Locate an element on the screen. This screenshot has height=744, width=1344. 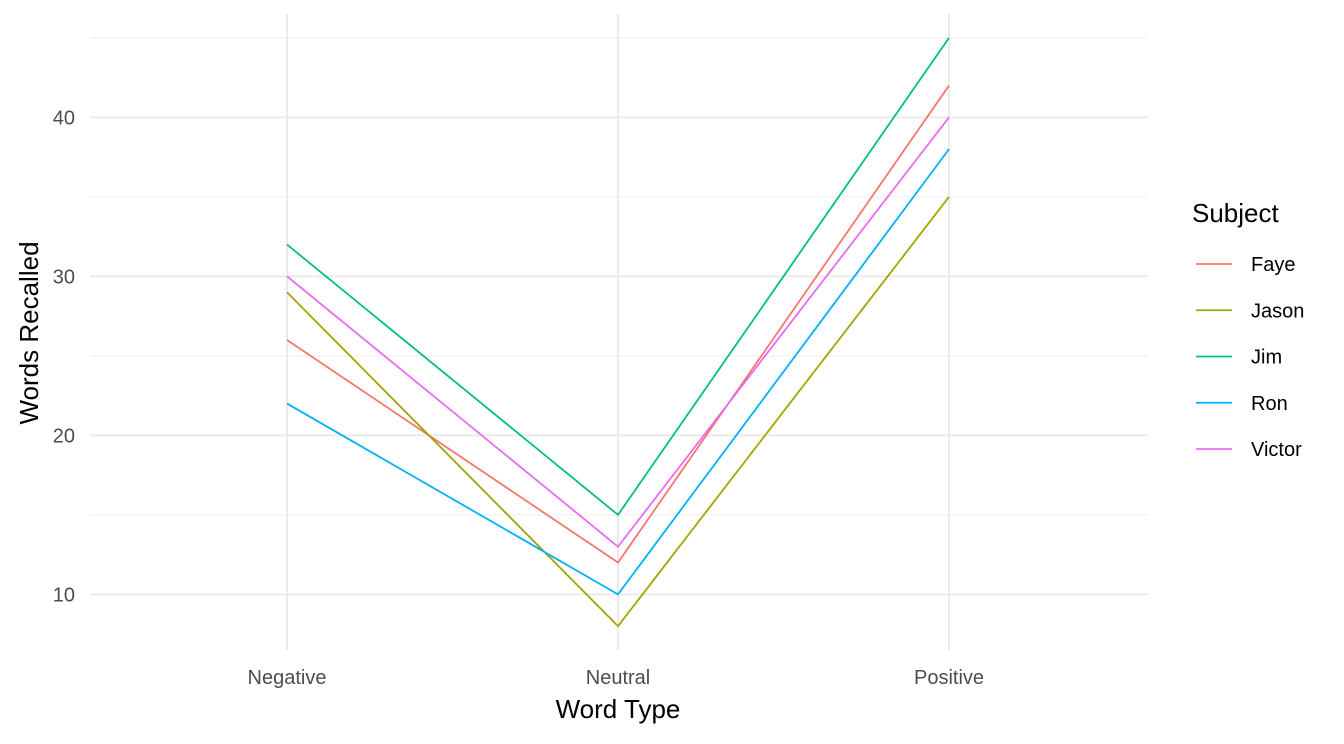
legend-label: Ron is located at coordinates (1269, 404).